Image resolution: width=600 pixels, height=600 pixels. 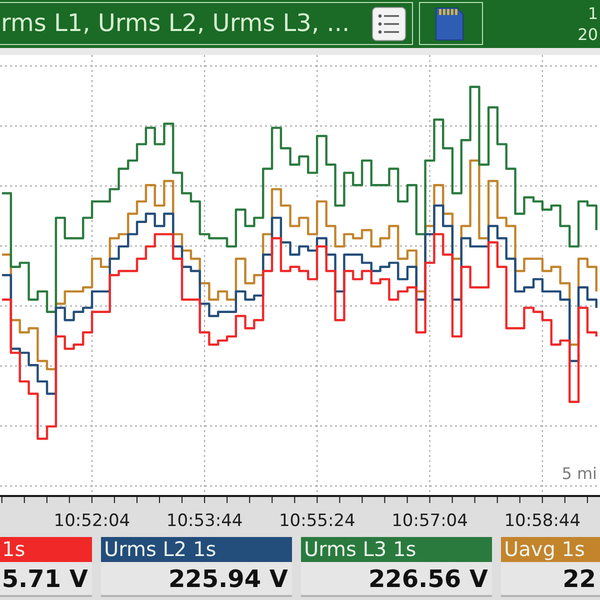 What do you see at coordinates (593, 13) in the screenshot?
I see `text: 1` at bounding box center [593, 13].